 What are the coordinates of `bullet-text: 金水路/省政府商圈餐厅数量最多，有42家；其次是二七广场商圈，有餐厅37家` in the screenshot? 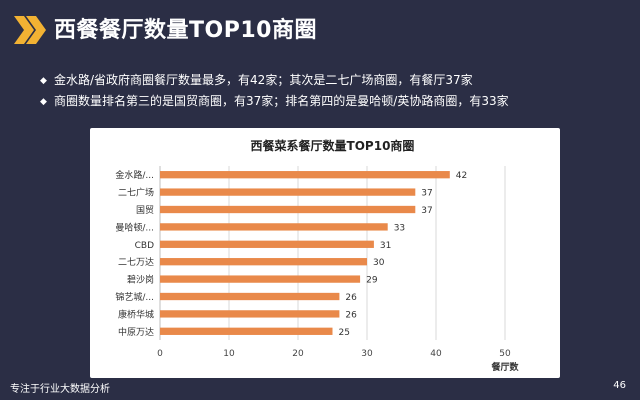 It's located at (263, 80).